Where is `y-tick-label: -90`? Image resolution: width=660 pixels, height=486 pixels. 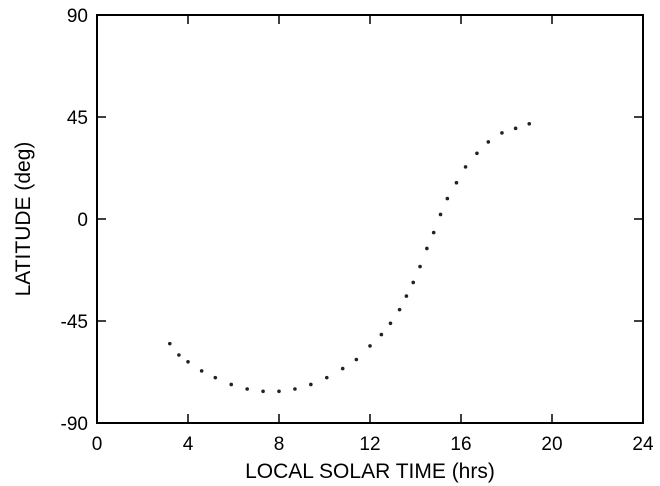
y-tick-label: -90 is located at coordinates (74, 424).